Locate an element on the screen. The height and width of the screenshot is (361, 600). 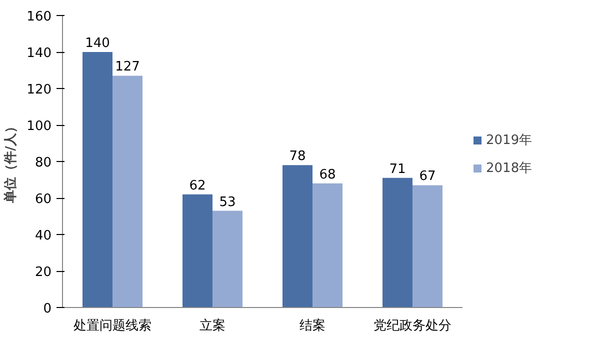
y-tick-label: 120 is located at coordinates (39, 90).